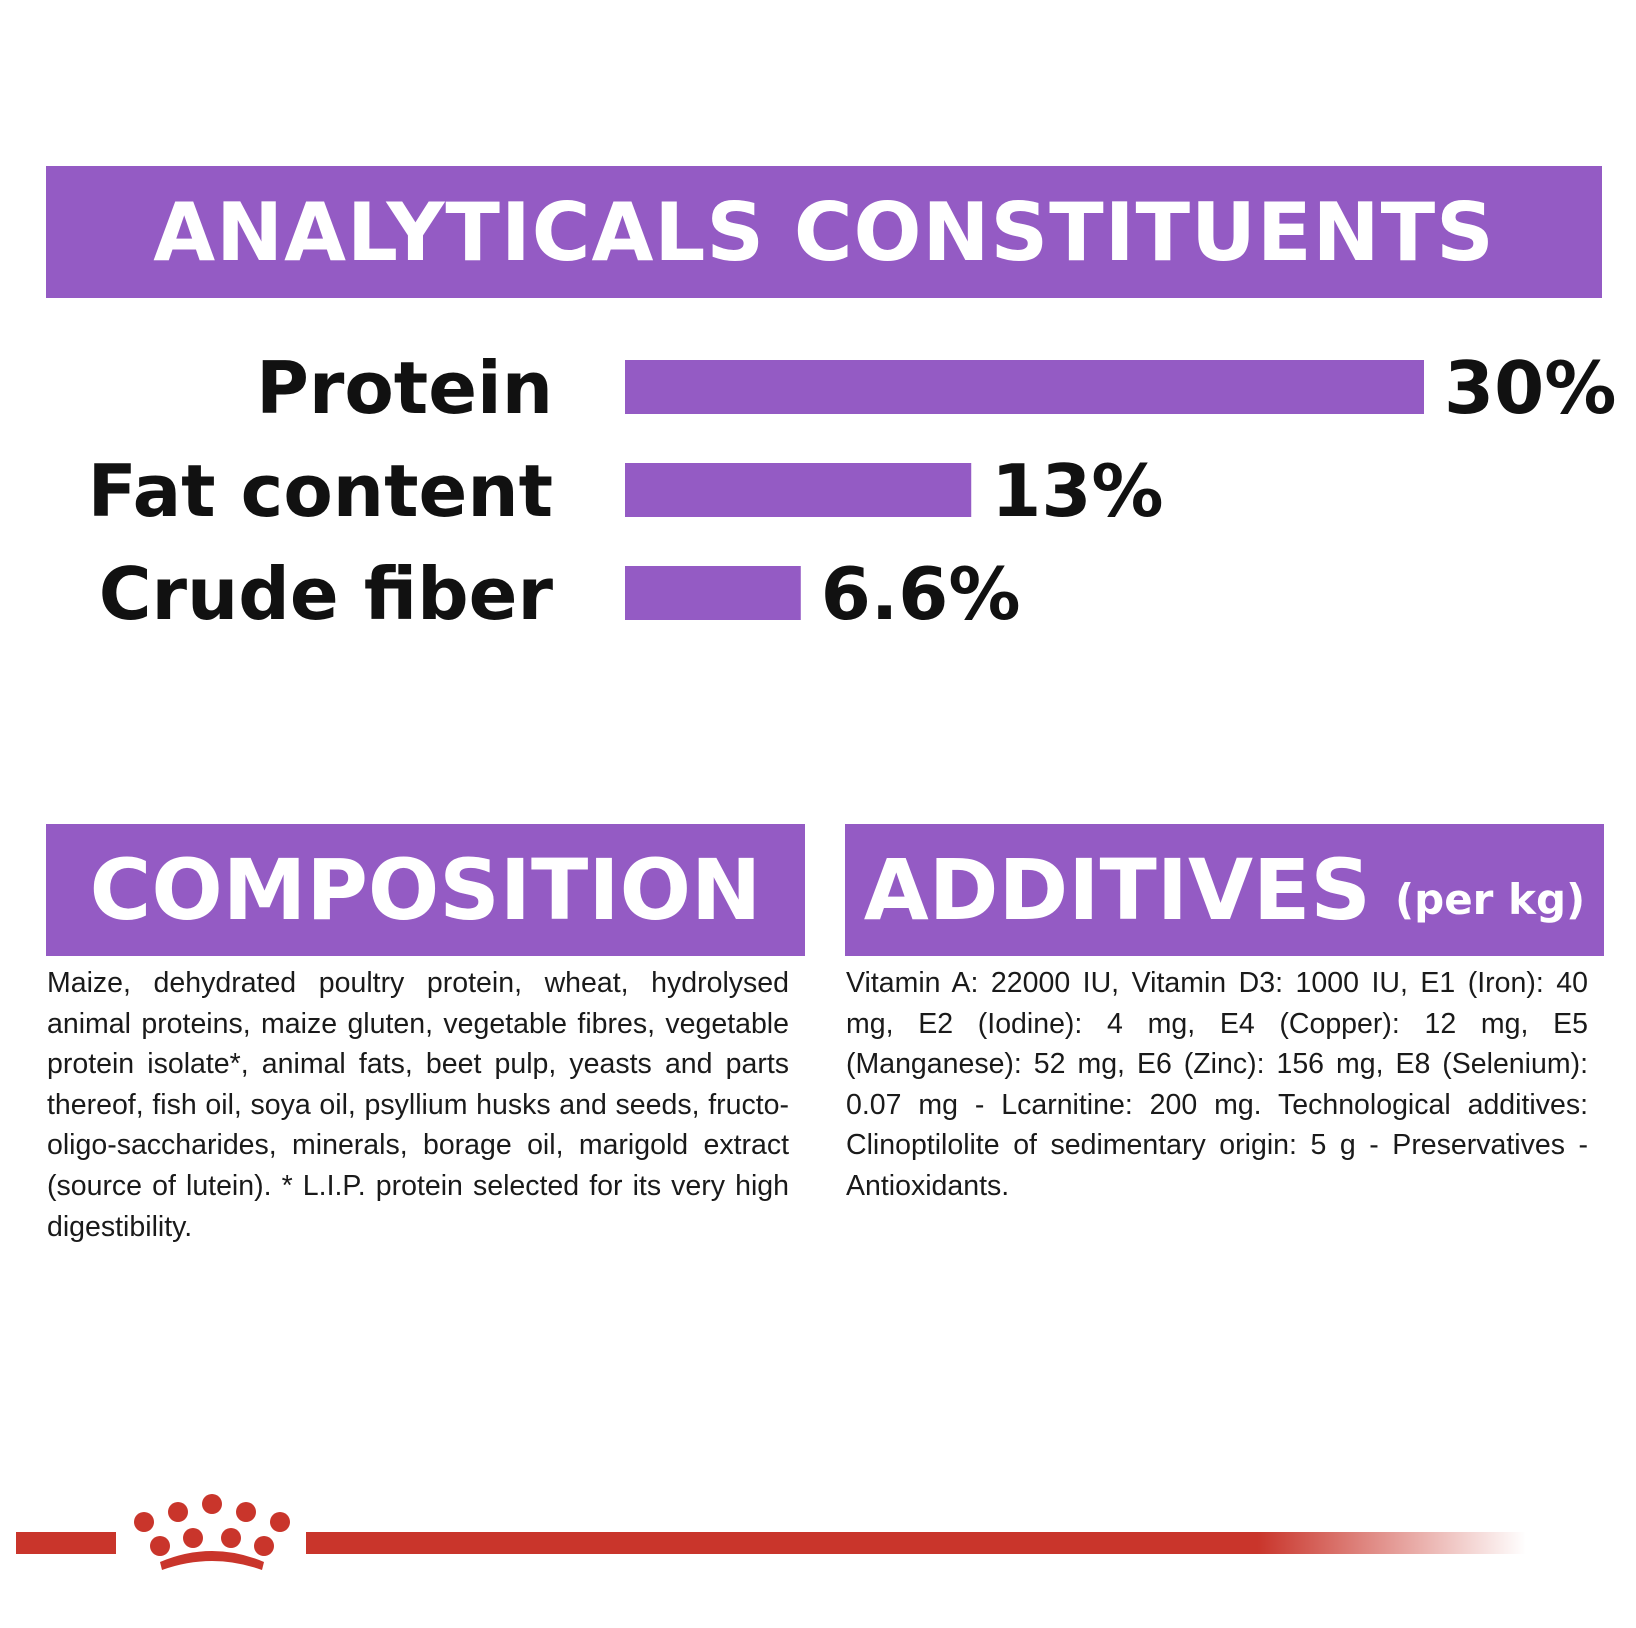 Image resolution: width=1636 pixels, height=1628 pixels. I want to click on category-label: Protein, so click(404, 388).